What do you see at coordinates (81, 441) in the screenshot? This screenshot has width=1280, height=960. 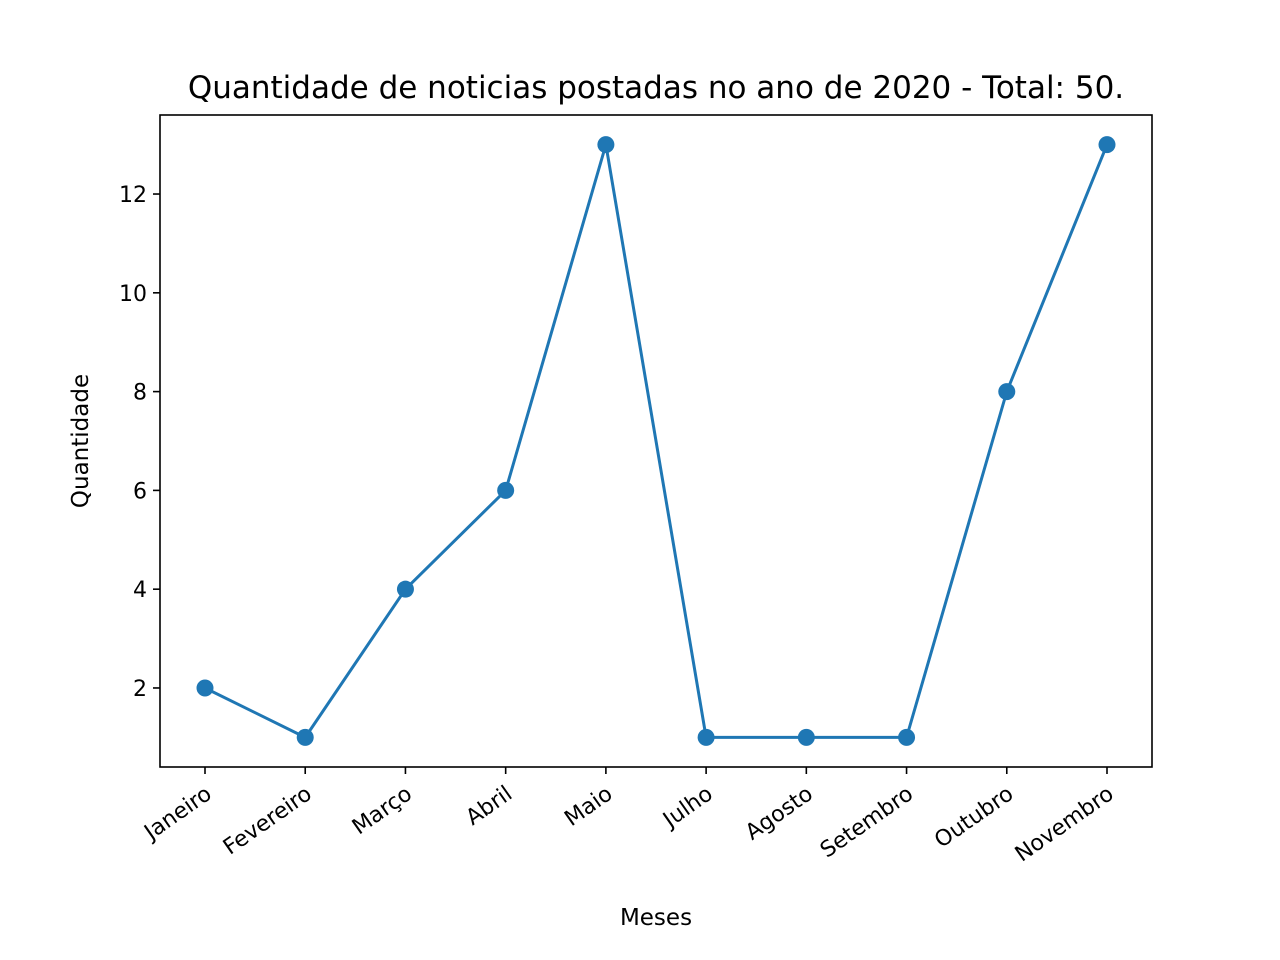 I see `y-axis-label: Quantidade` at bounding box center [81, 441].